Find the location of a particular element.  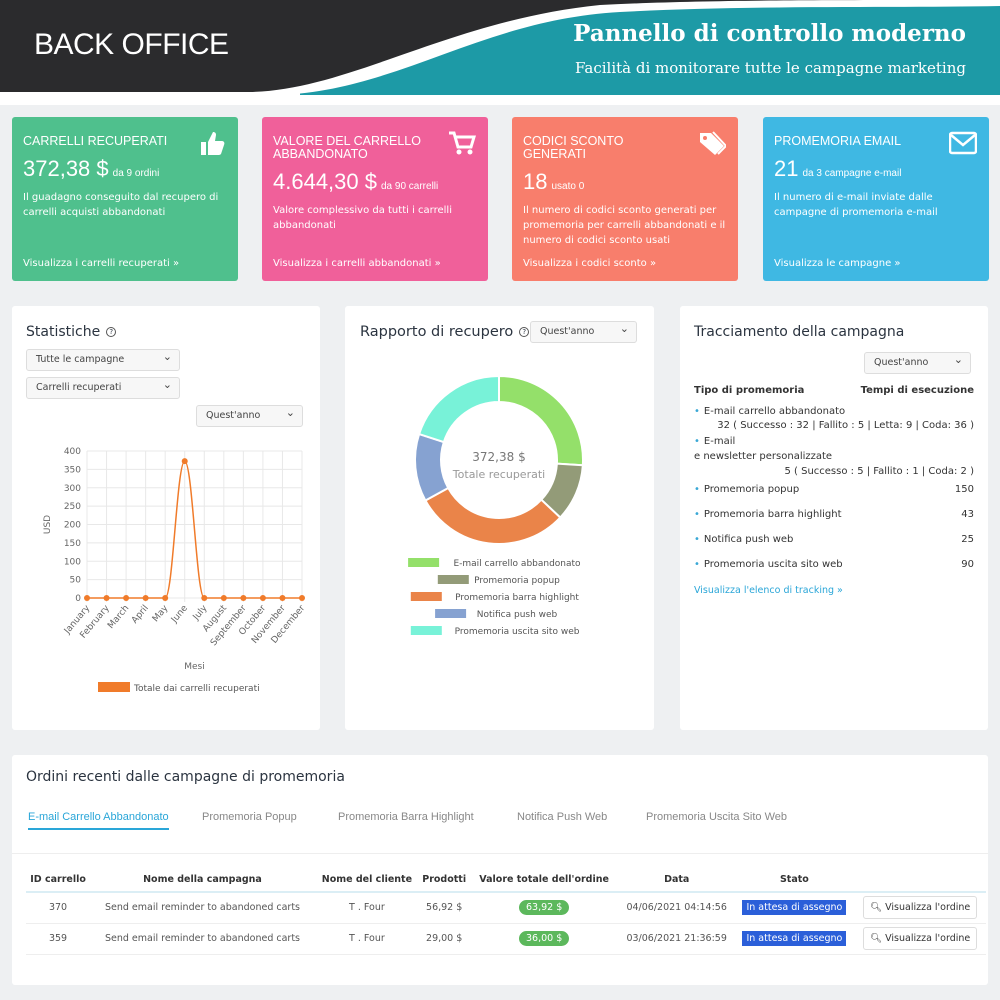

campaign-select: Tutte le campagne is located at coordinates (103, 360).